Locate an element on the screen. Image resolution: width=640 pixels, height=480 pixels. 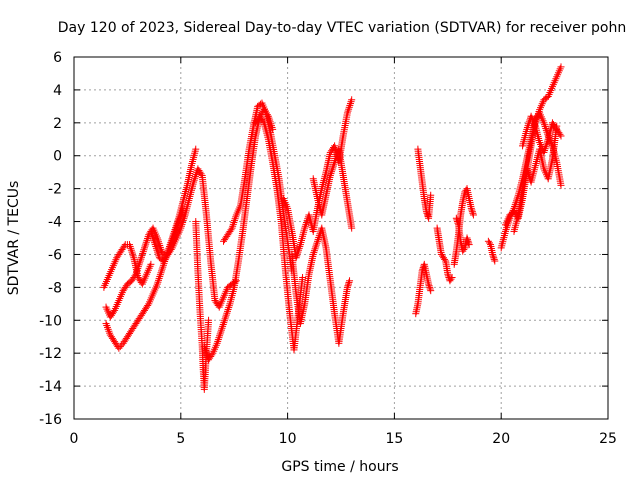
series-track-f is located at coordinates (238, 235).